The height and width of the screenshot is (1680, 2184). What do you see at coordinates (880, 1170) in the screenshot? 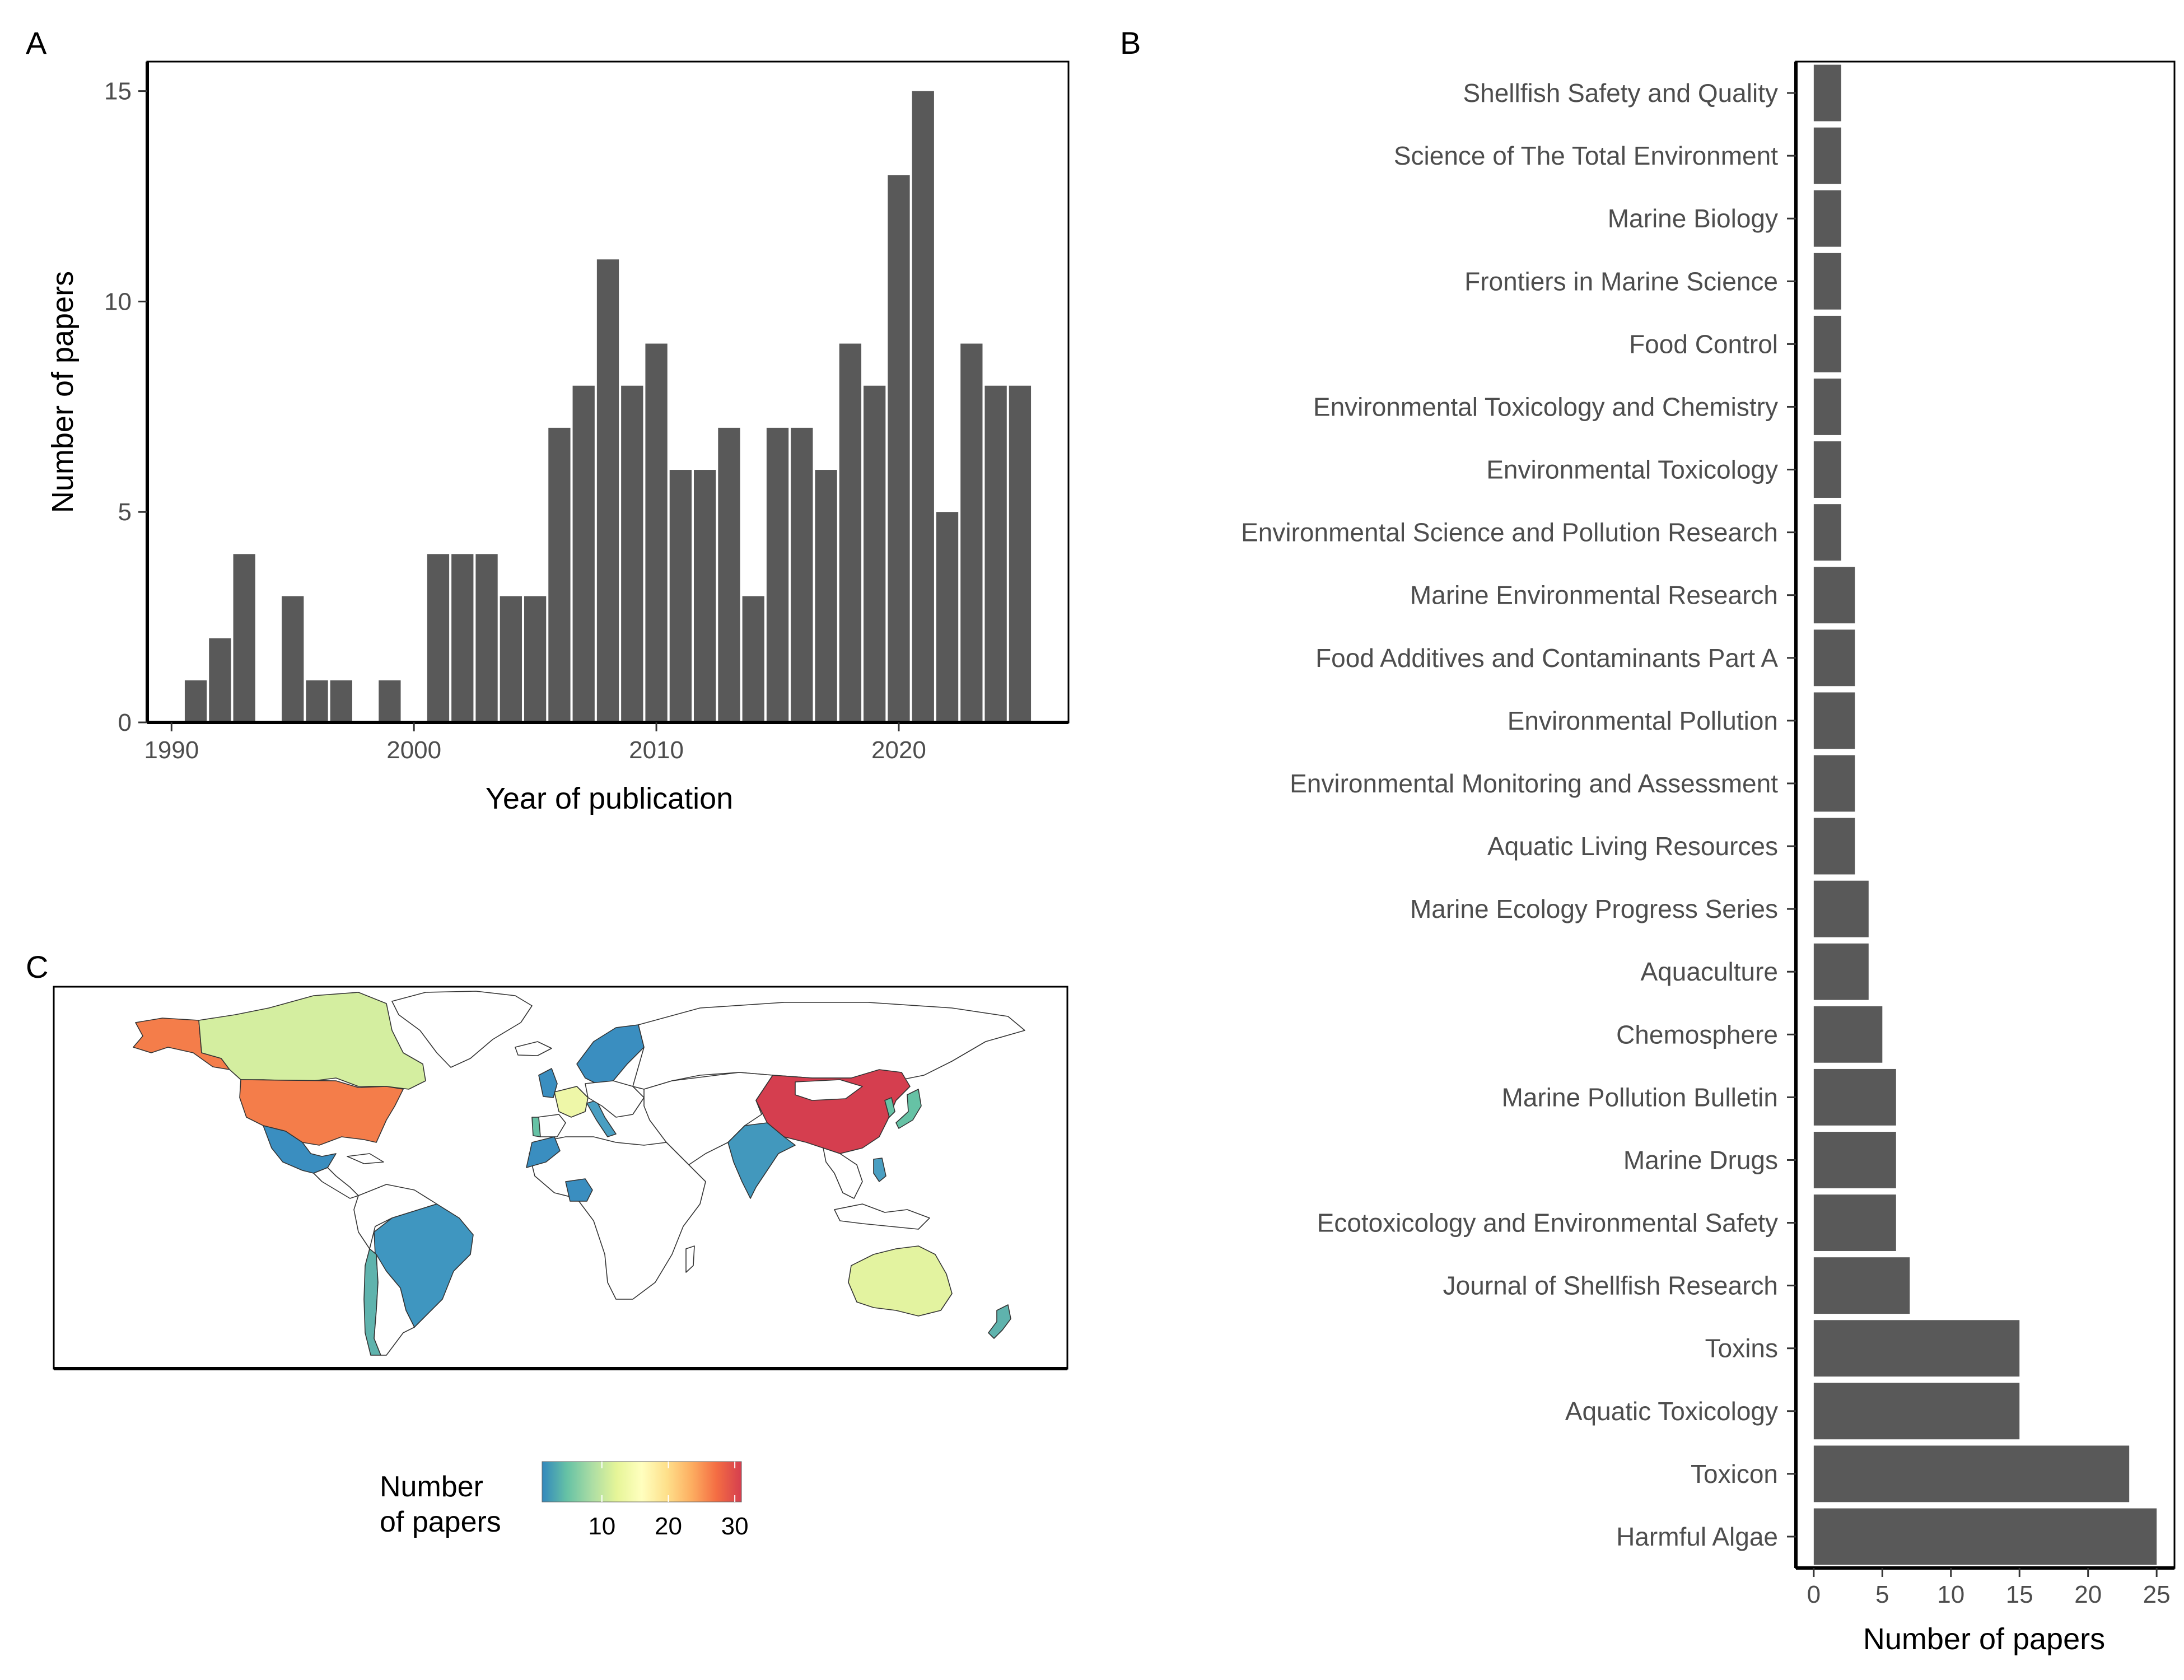
I see `region-philippines` at bounding box center [880, 1170].